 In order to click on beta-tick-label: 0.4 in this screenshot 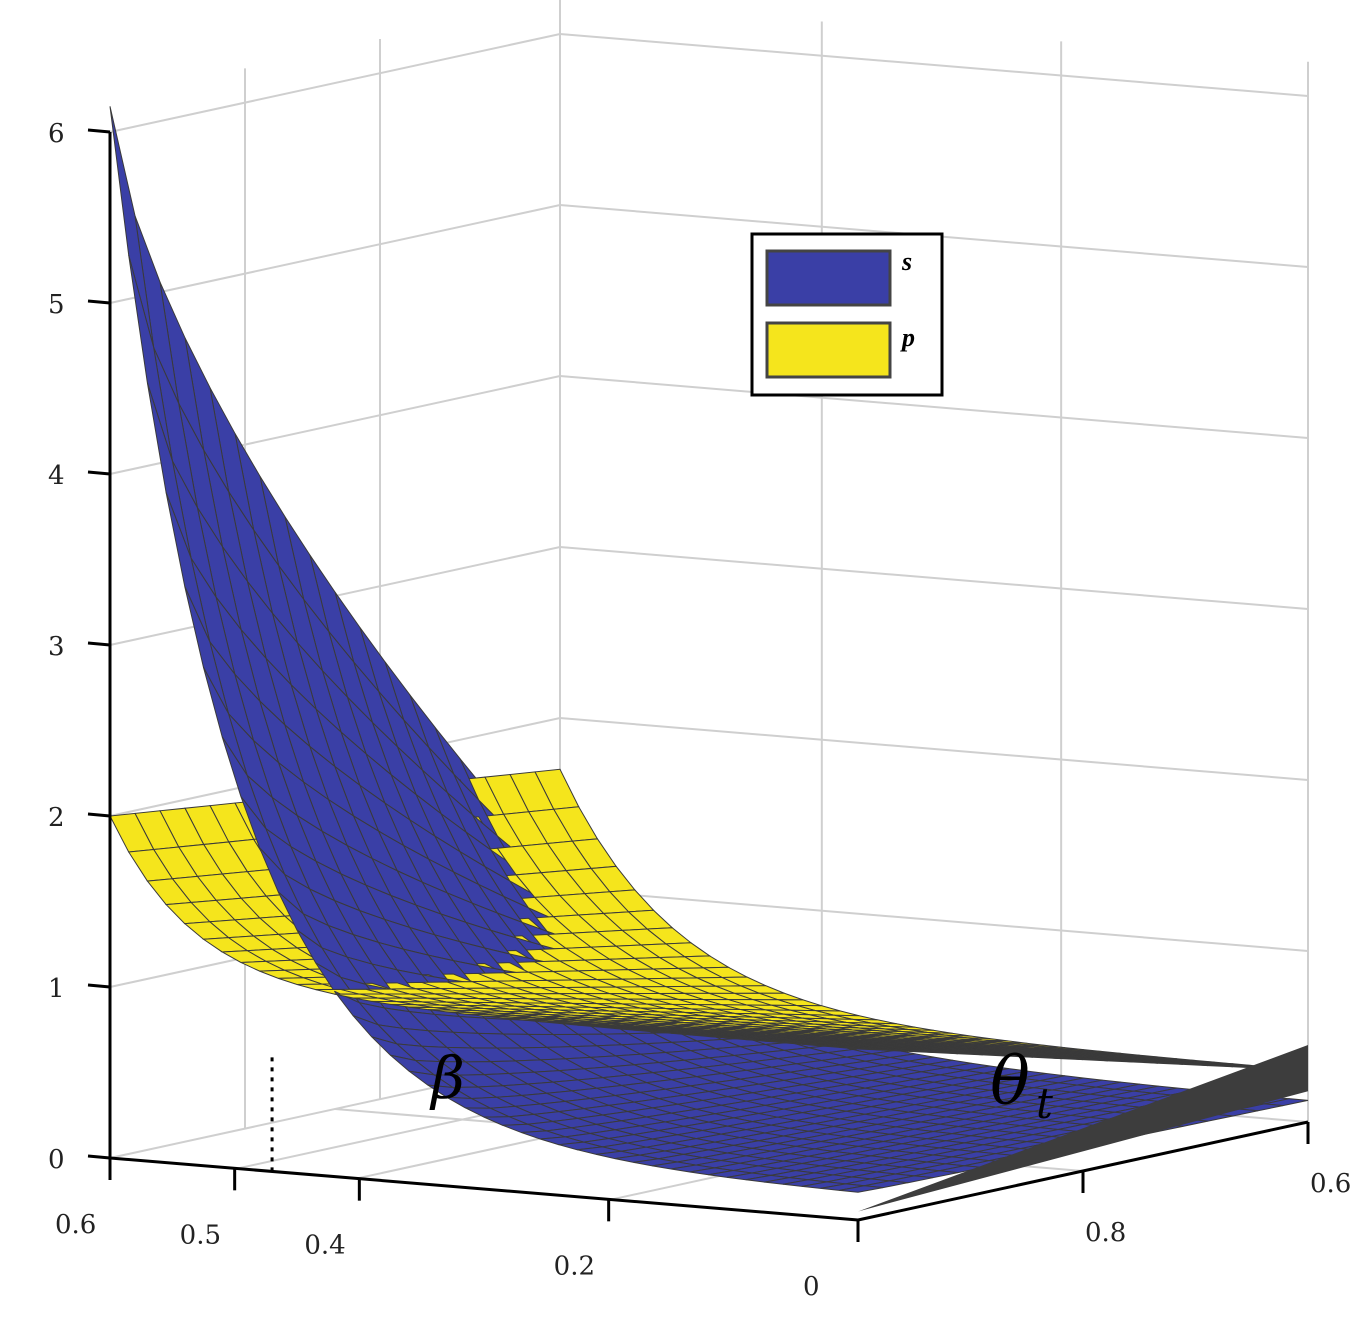, I will do `click(324, 1246)`.